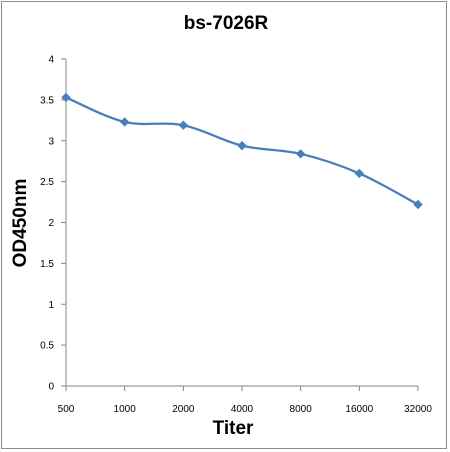 This screenshot has height=452, width=450. I want to click on x-tick-label: 2000, so click(183, 409).